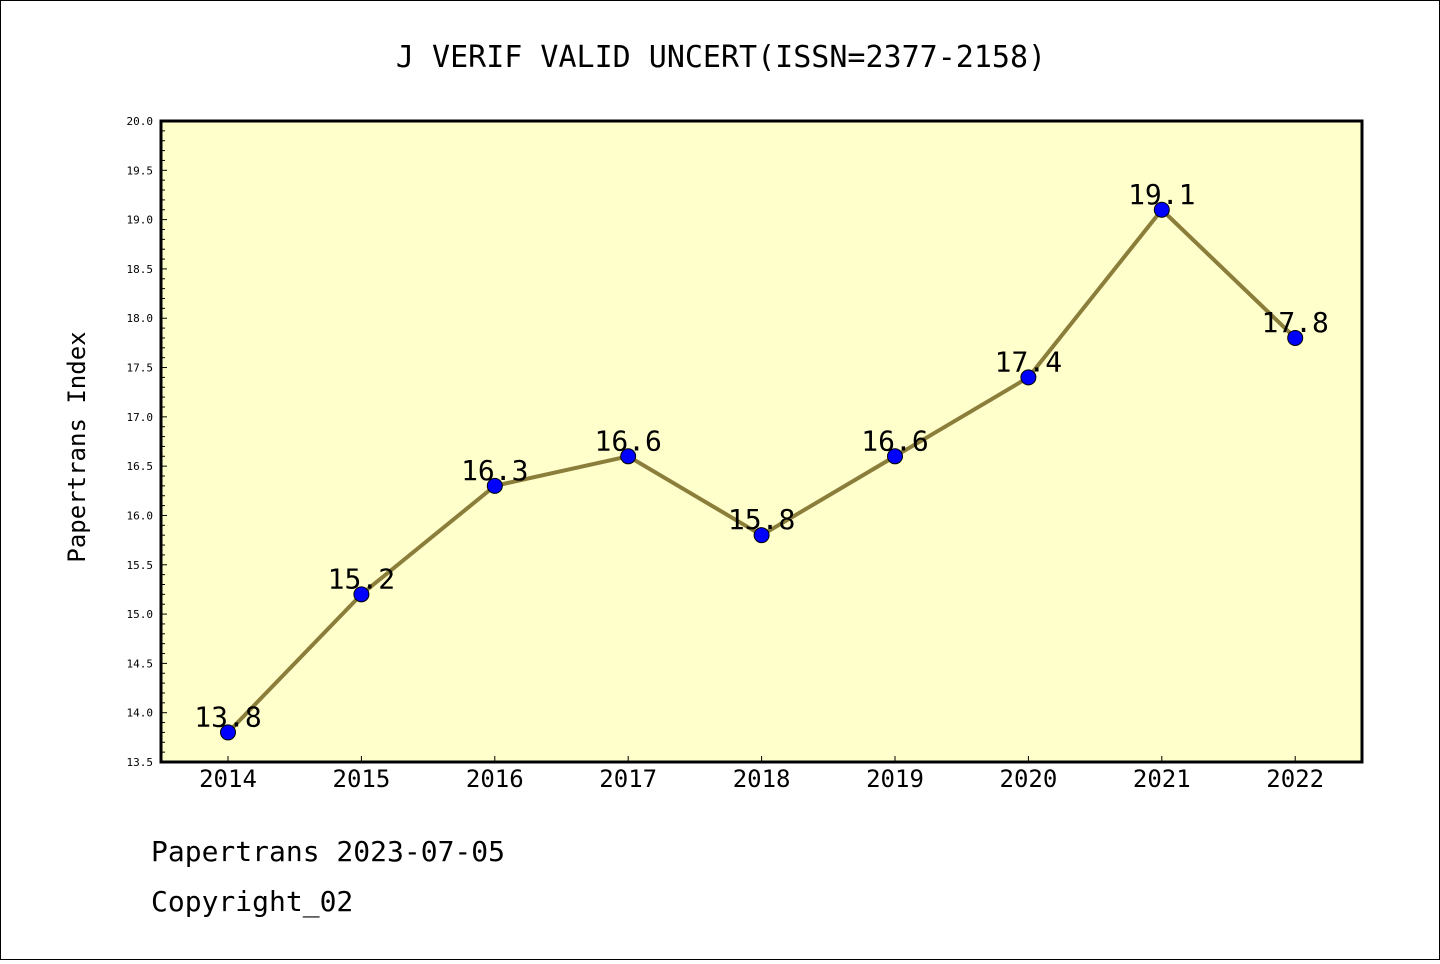 The height and width of the screenshot is (964, 1440). I want to click on y-tick-label: 19.0, so click(140, 220).